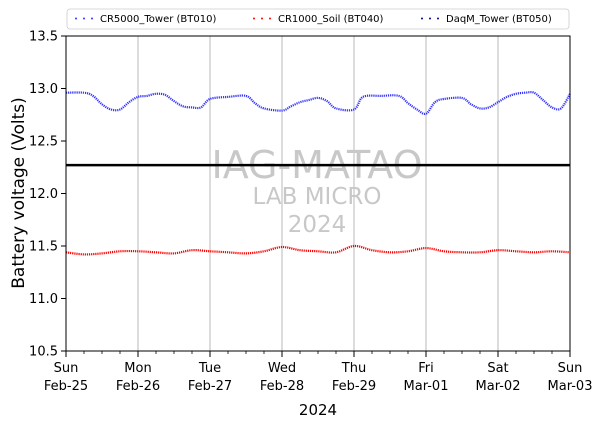 The width and height of the screenshot is (603, 427). What do you see at coordinates (317, 197) in the screenshot?
I see `watermark-line-2: LAB MICRO` at bounding box center [317, 197].